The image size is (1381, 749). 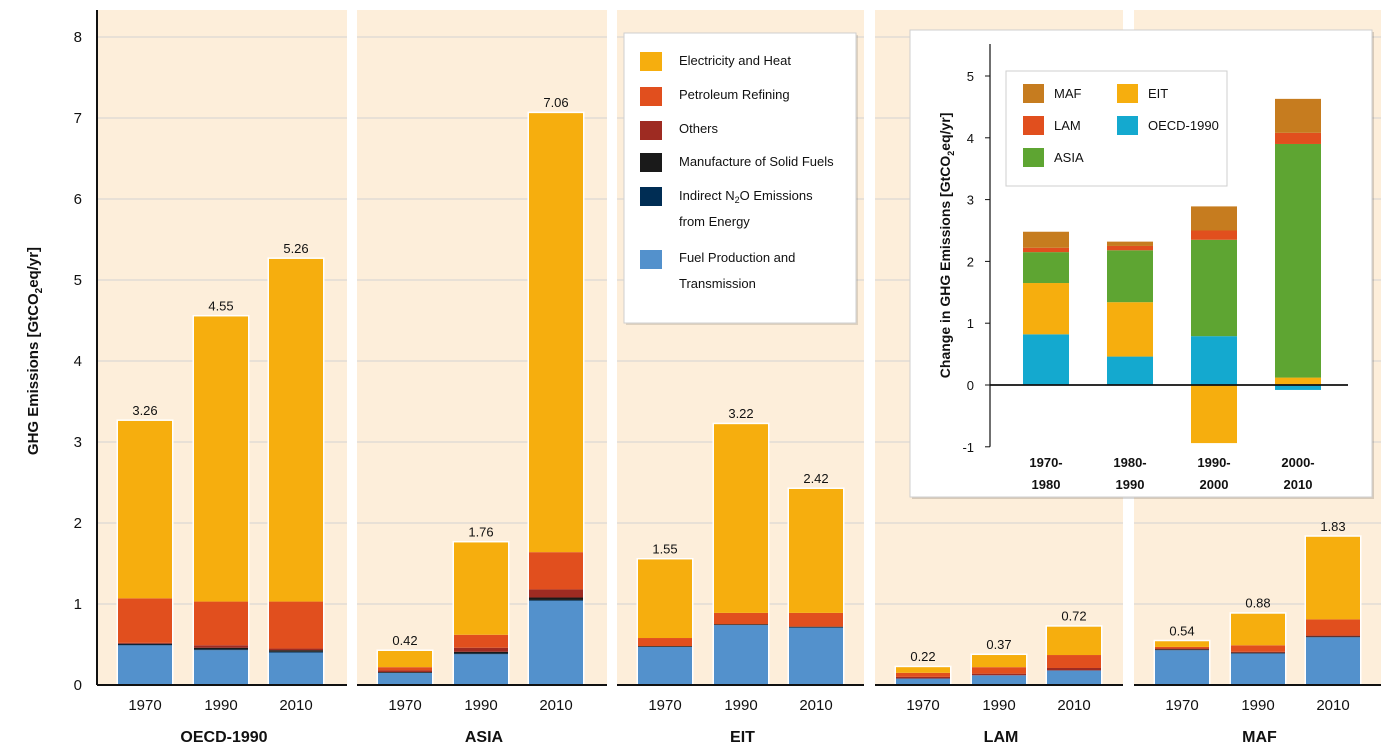 What do you see at coordinates (968, 447) in the screenshot?
I see `inset-y-tick-label: -1` at bounding box center [968, 447].